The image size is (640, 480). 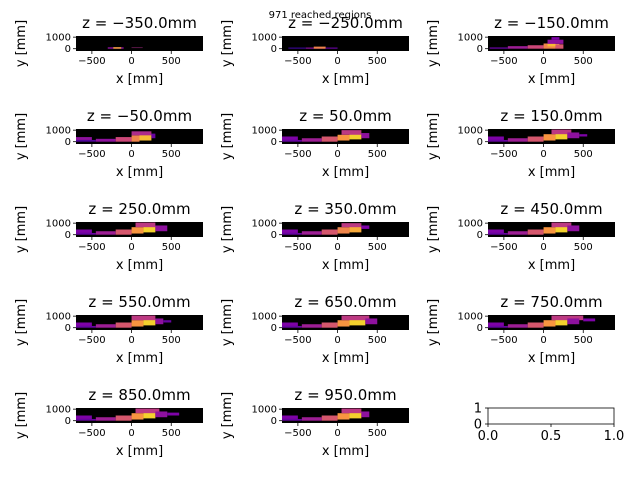 What do you see at coordinates (551, 436) in the screenshot?
I see `x-tick-label: 0.5` at bounding box center [551, 436].